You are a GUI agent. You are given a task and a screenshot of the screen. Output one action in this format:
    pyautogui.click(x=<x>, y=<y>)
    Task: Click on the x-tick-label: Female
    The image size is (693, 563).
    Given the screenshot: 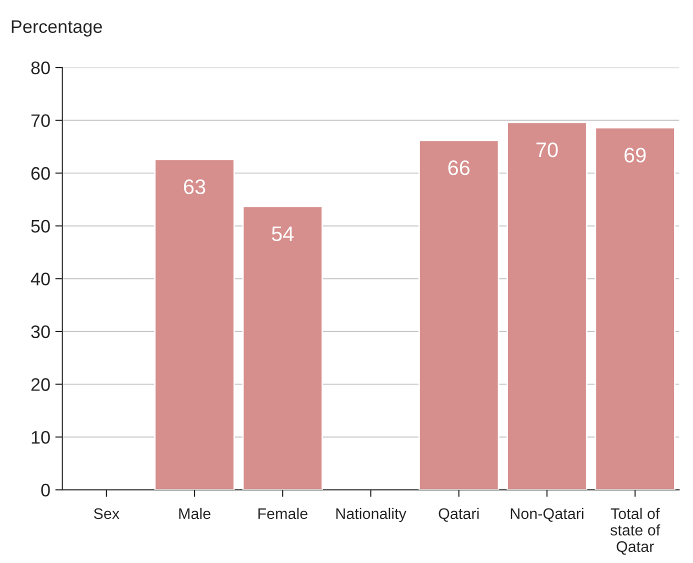 What is the action you would take?
    pyautogui.click(x=283, y=514)
    